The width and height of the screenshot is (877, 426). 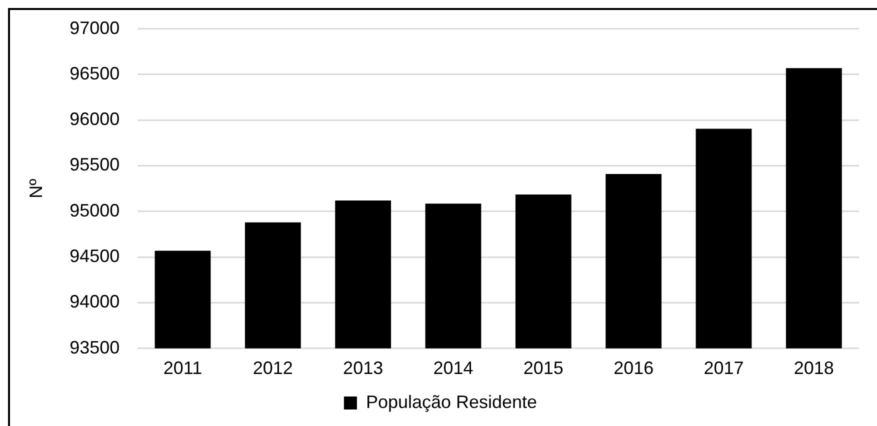 I want to click on y-tick-label: 94000, so click(x=95, y=302).